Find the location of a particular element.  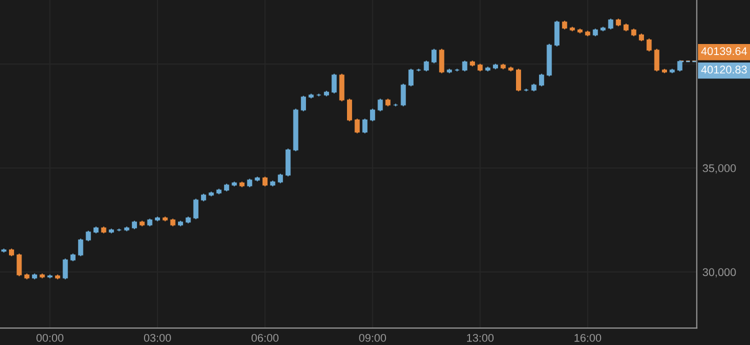

x-tick-label: 13:00 is located at coordinates (480, 338).